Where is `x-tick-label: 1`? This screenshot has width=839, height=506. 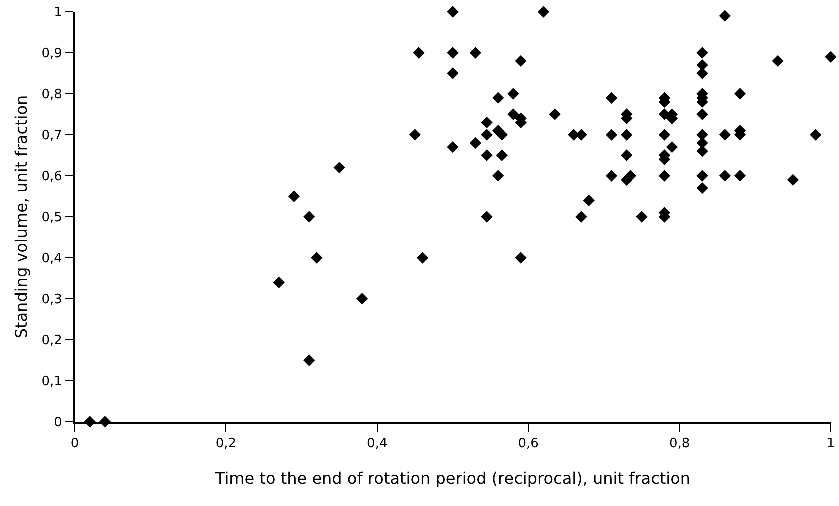
x-tick-label: 1 is located at coordinates (831, 444).